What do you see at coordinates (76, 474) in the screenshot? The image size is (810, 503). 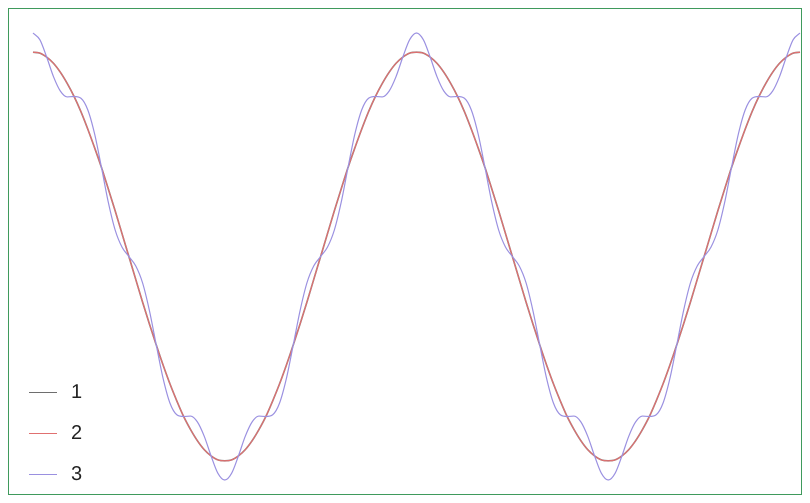 I see `legend-label: 3` at bounding box center [76, 474].